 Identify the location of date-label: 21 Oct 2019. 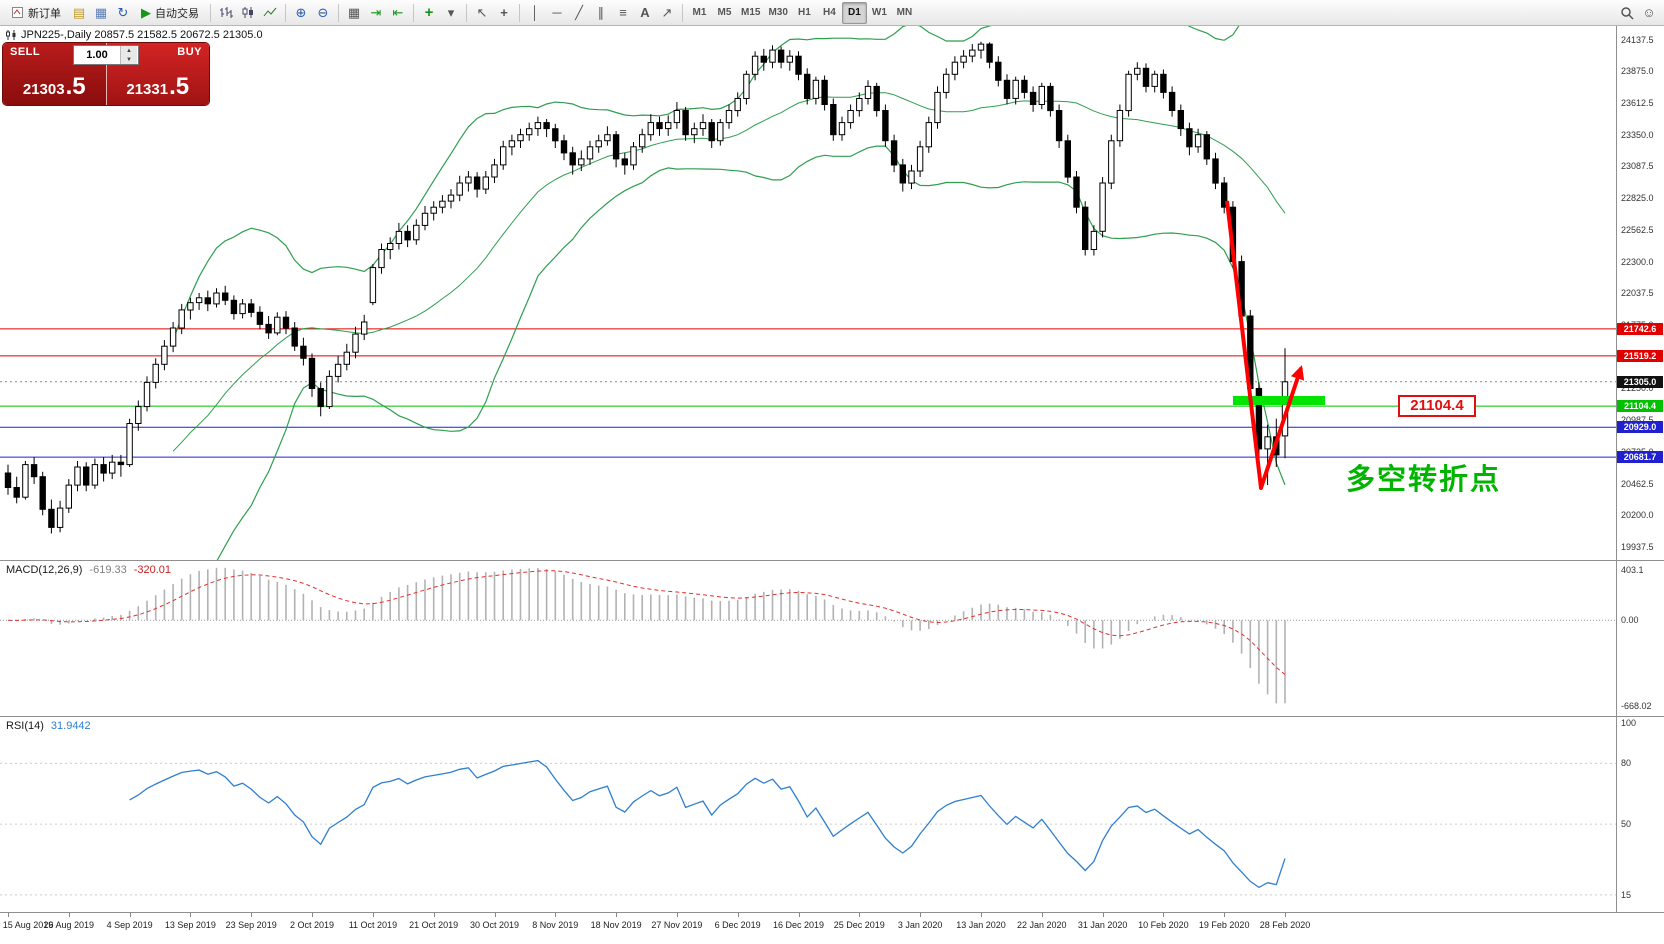
(434, 925).